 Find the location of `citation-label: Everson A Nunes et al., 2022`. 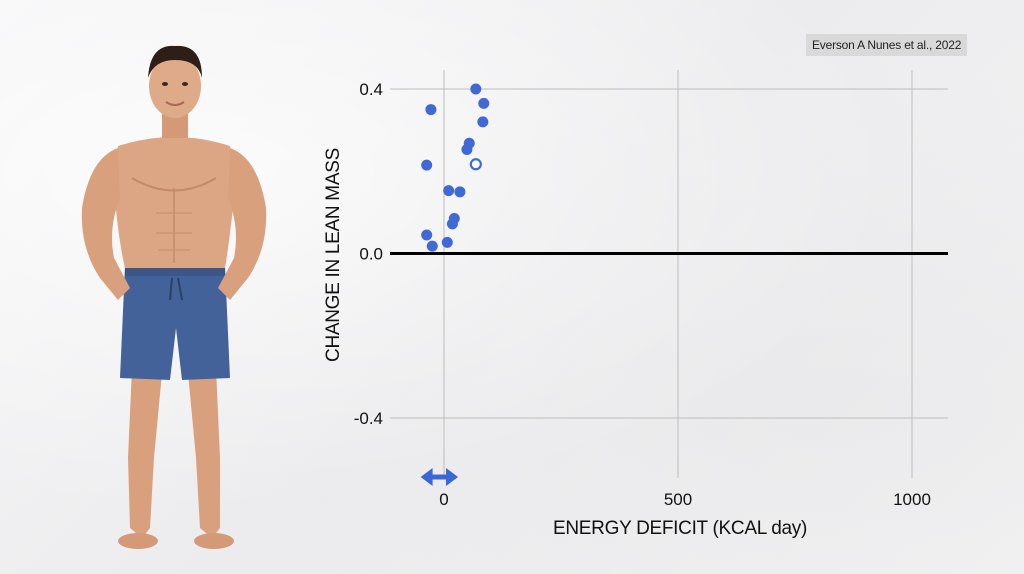

citation-label: Everson A Nunes et al., 2022 is located at coordinates (887, 45).